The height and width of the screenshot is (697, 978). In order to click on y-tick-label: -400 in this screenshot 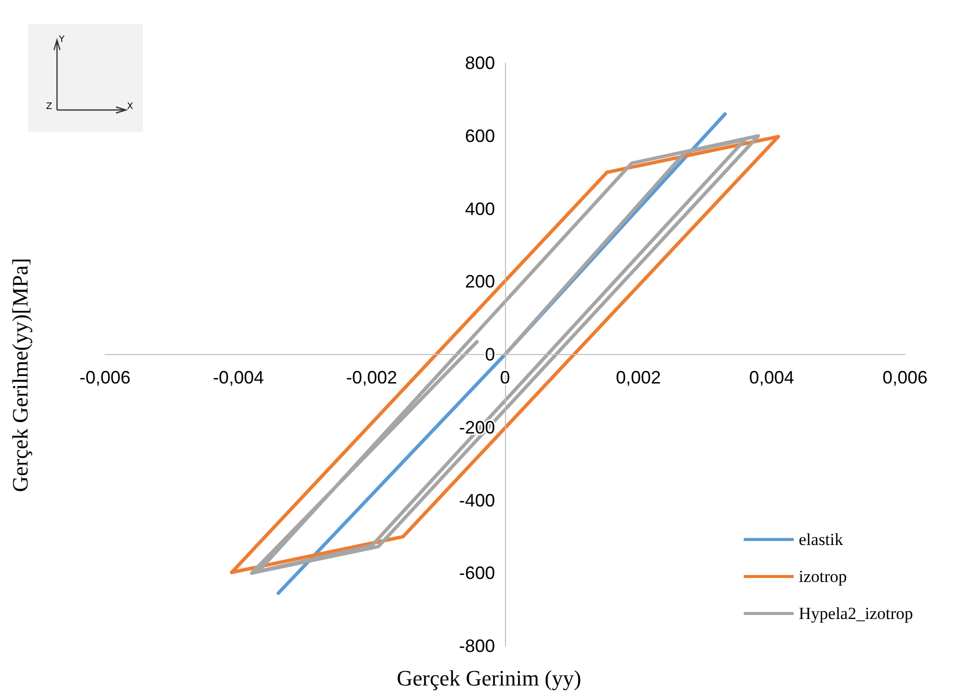, I will do `click(476, 500)`.